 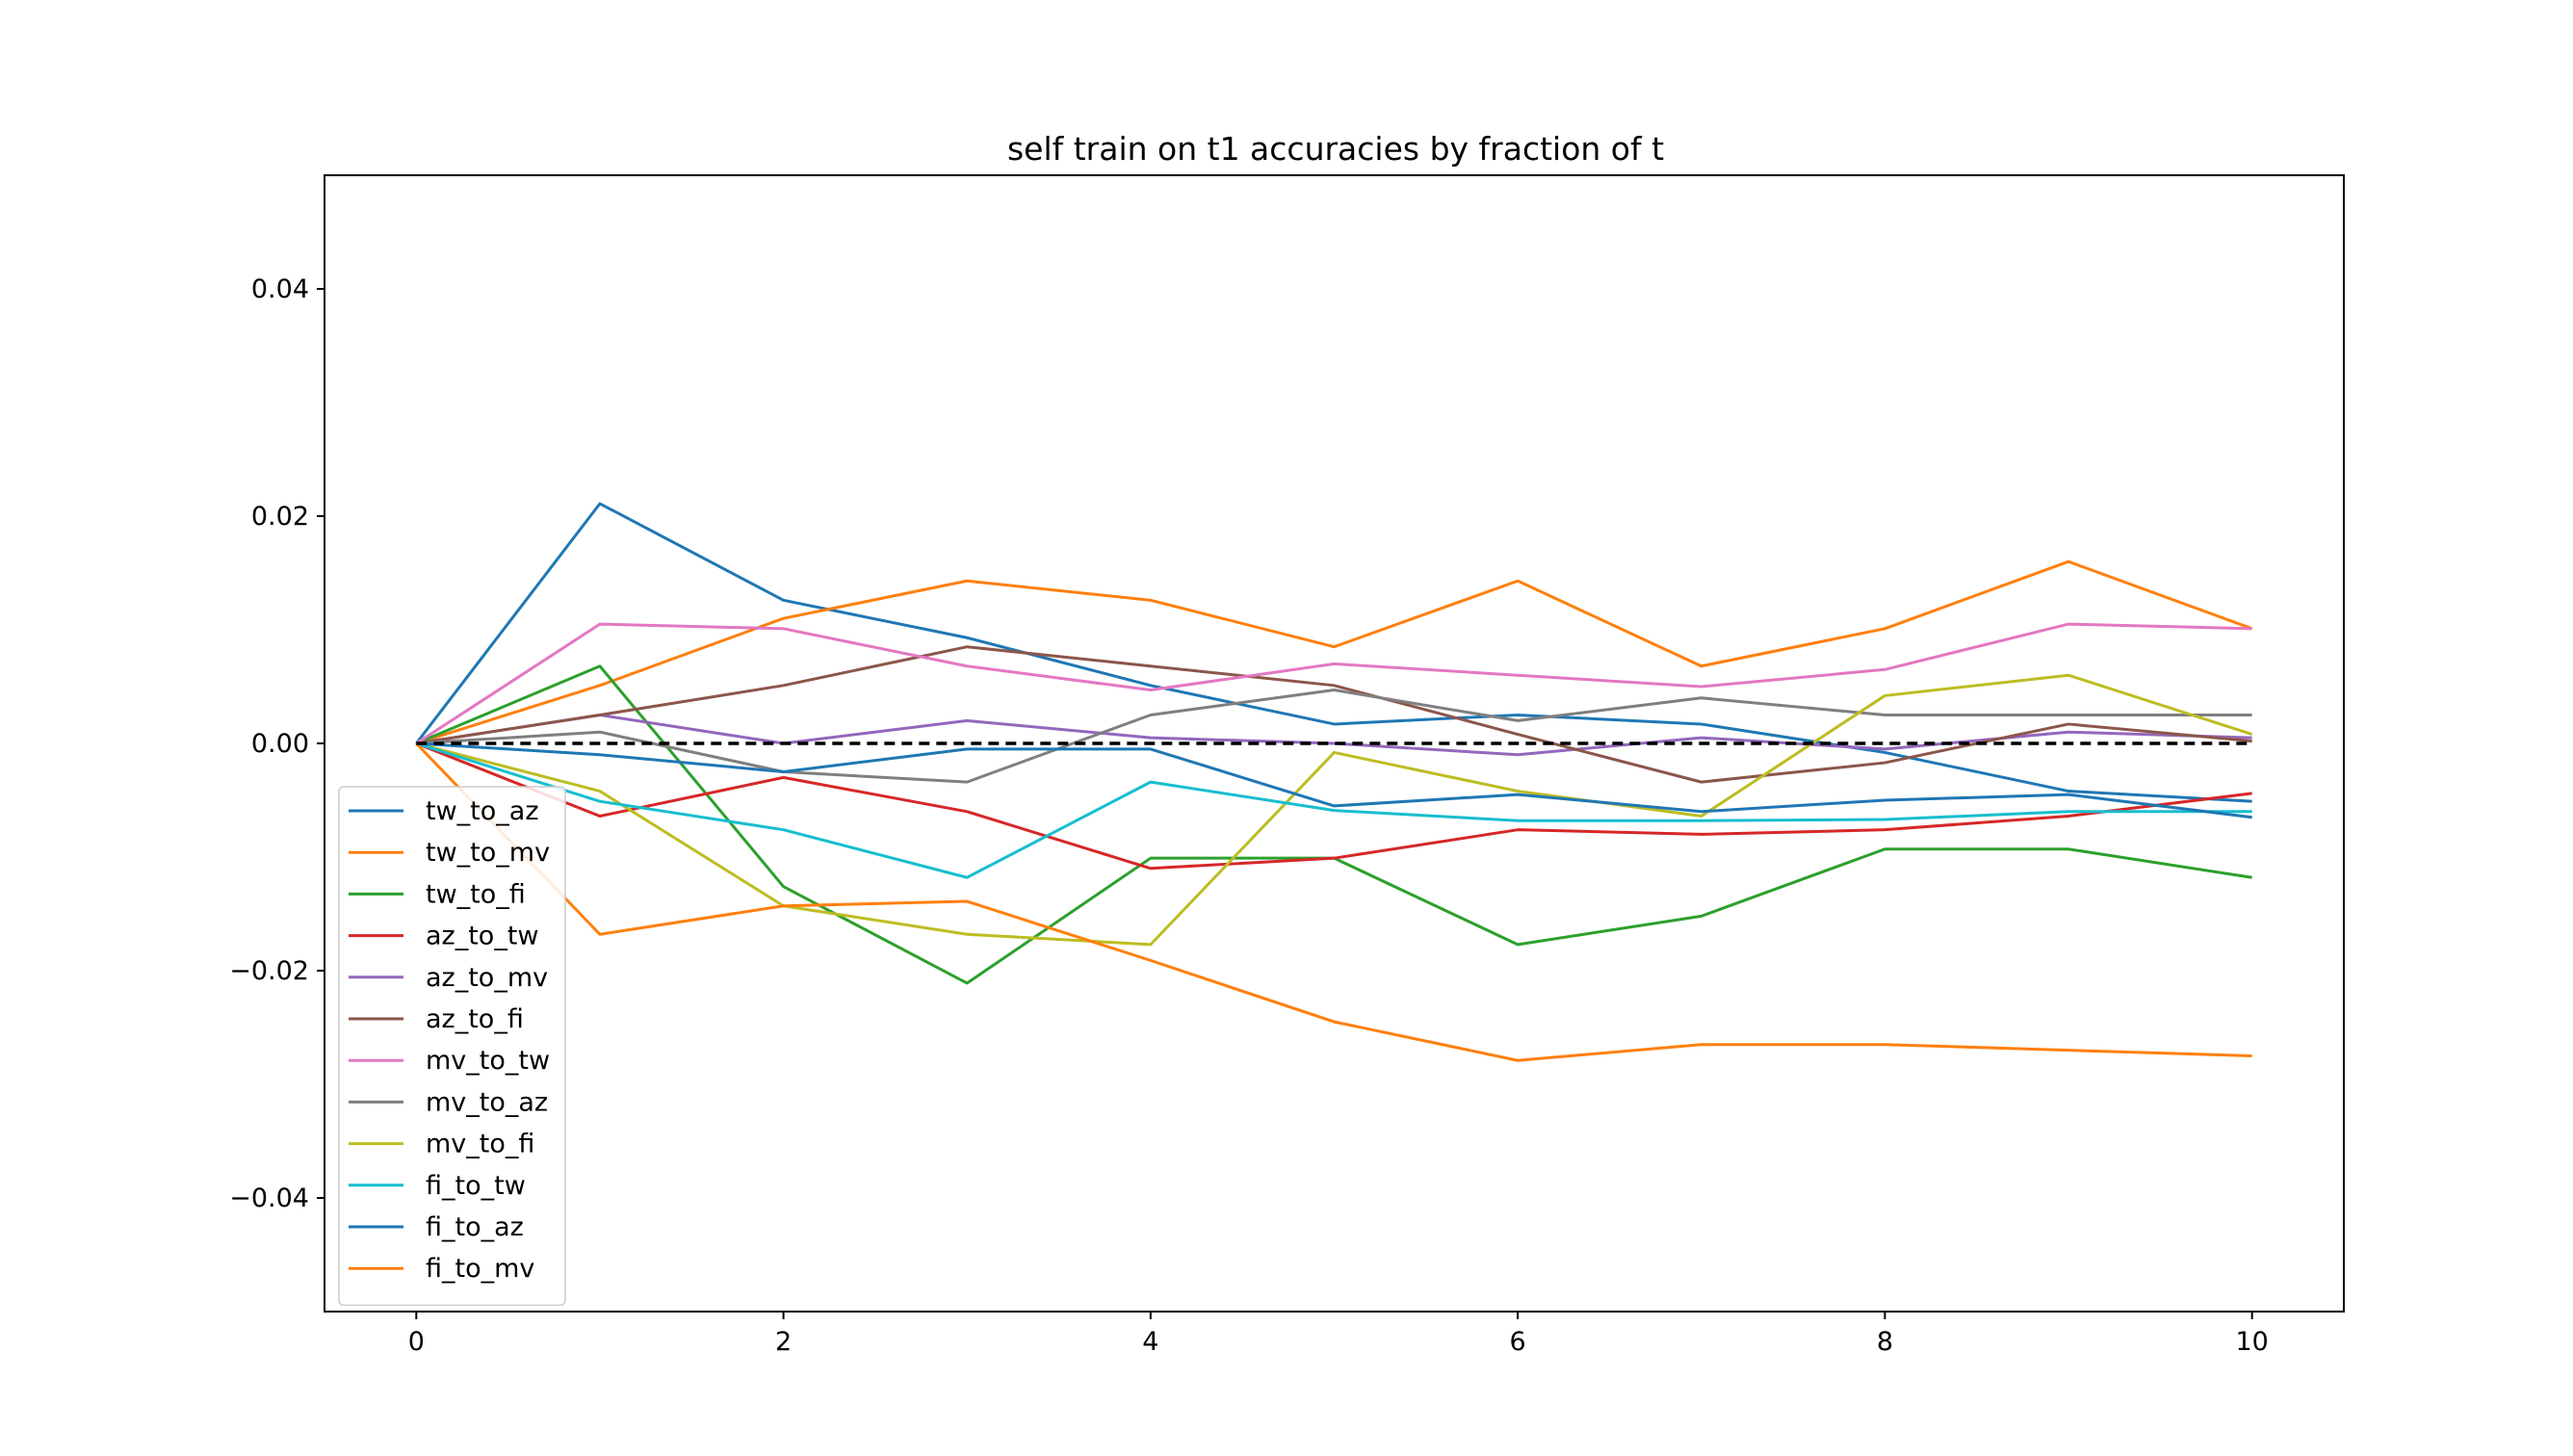 What do you see at coordinates (1518, 1342) in the screenshot?
I see `x-tick-label: 6` at bounding box center [1518, 1342].